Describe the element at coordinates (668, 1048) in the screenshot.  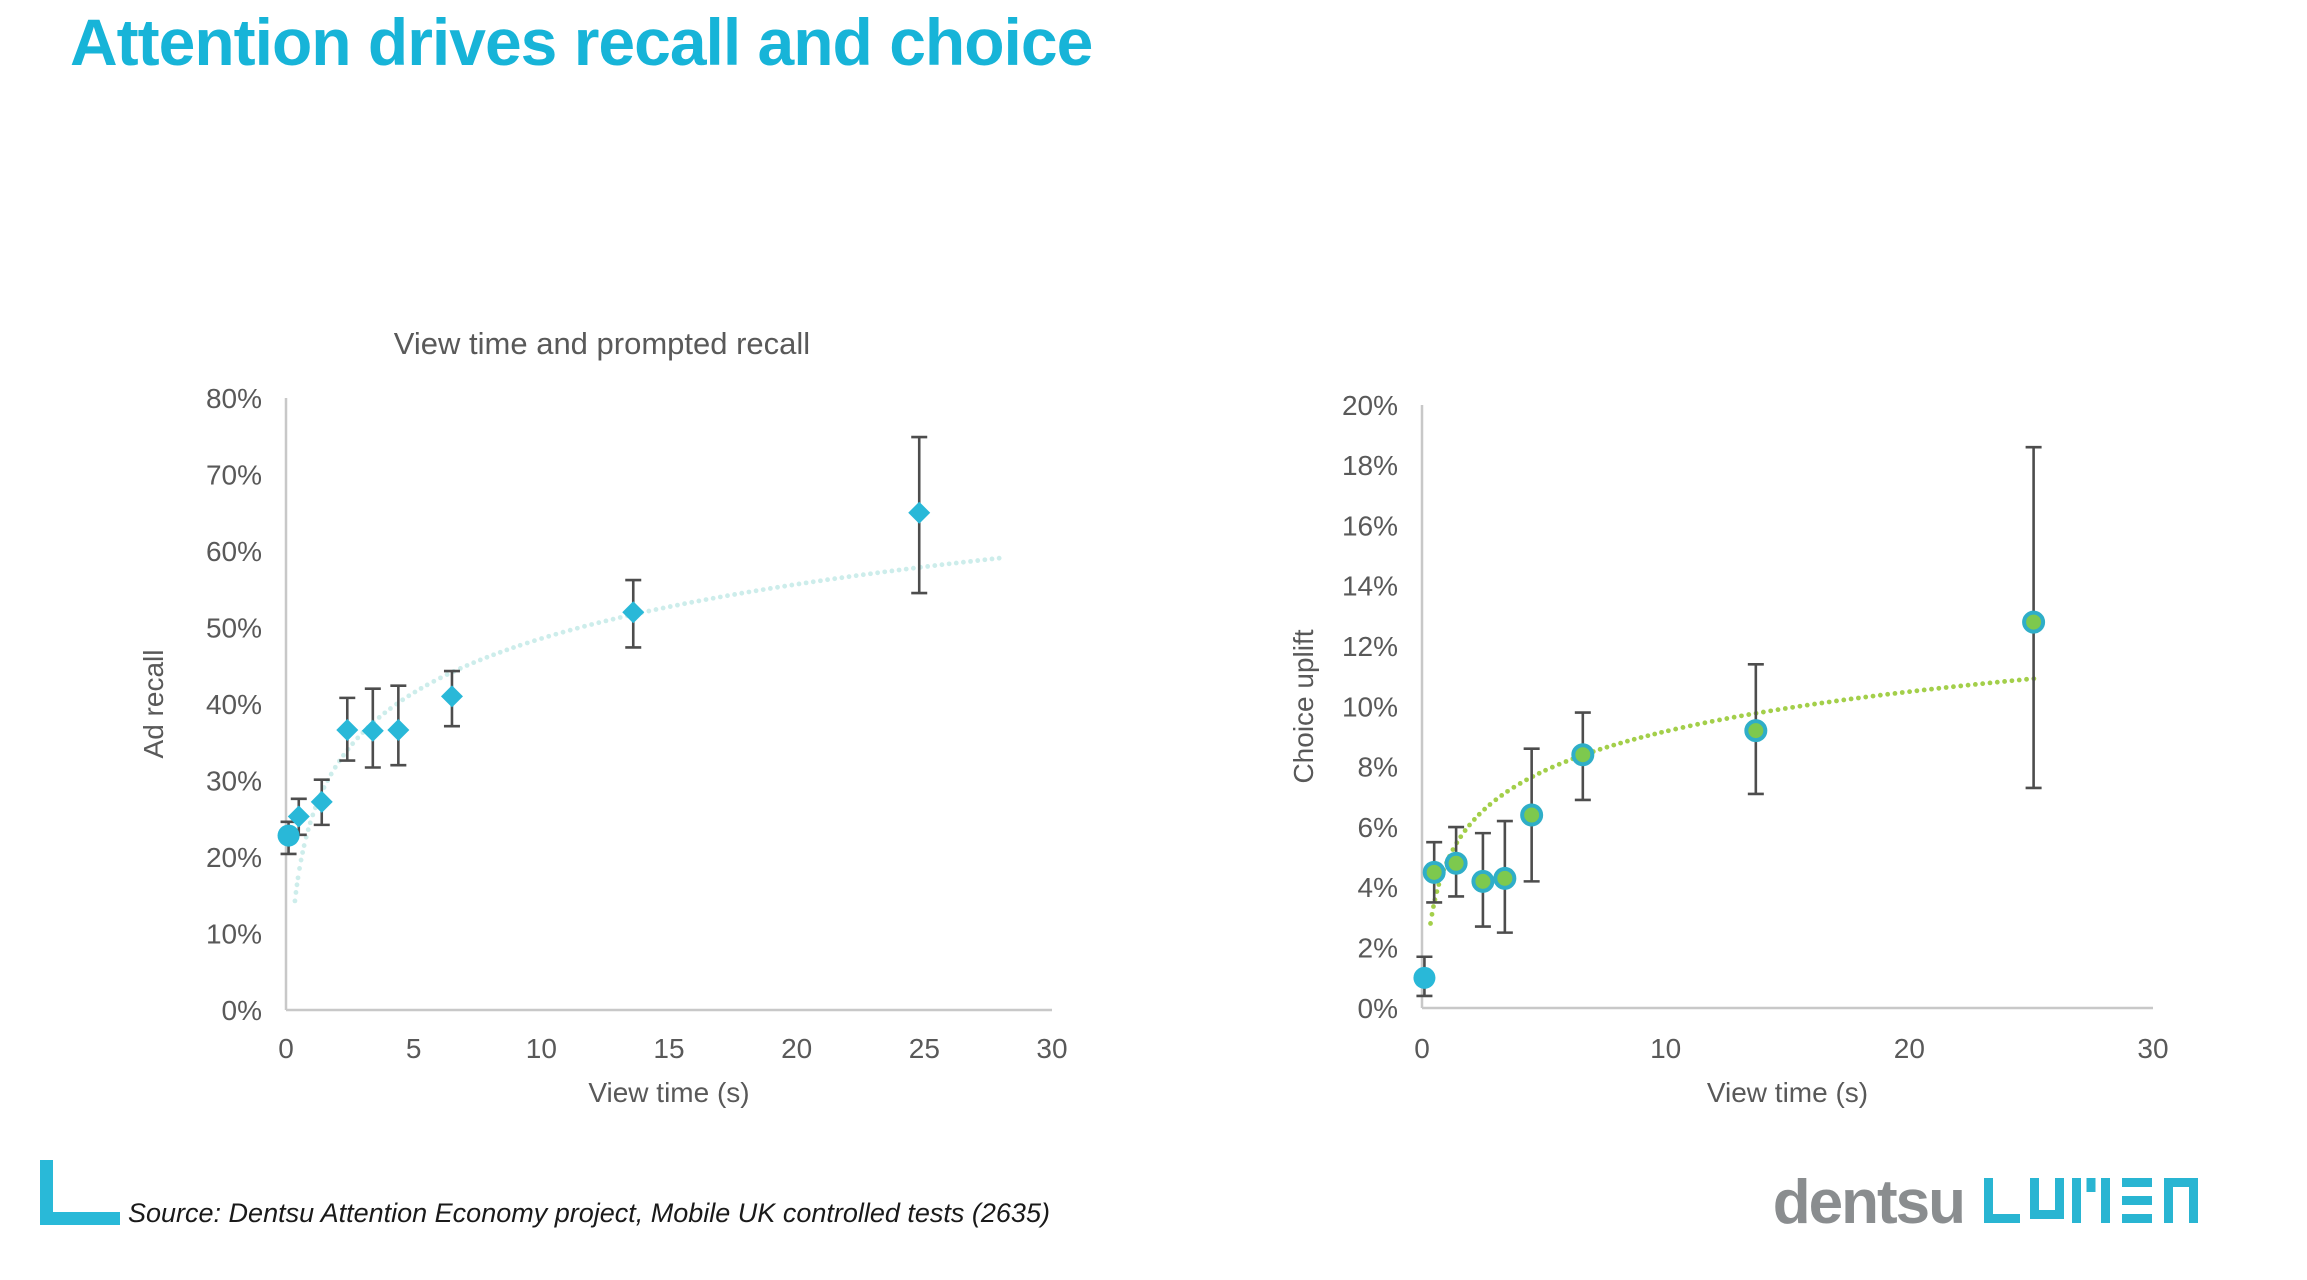
I see `svg-text: 15` at that location.